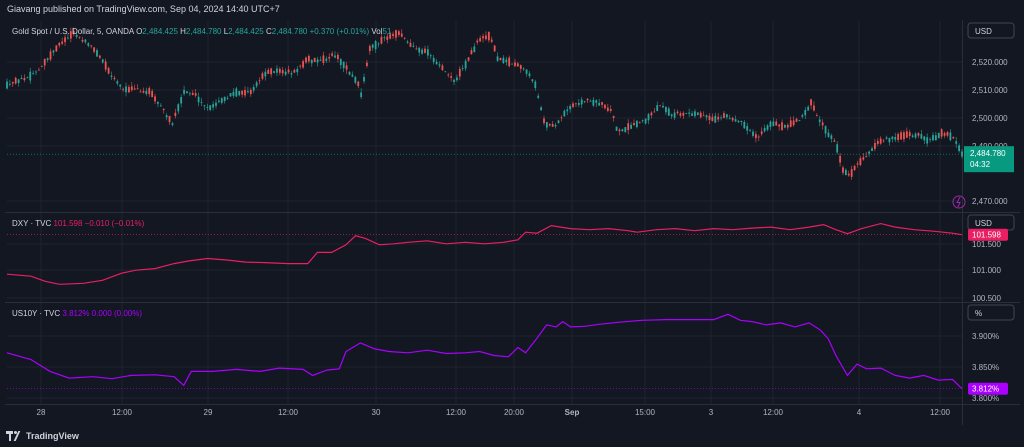 The height and width of the screenshot is (447, 1024). What do you see at coordinates (978, 313) in the screenshot?
I see `unit-label: %` at bounding box center [978, 313].